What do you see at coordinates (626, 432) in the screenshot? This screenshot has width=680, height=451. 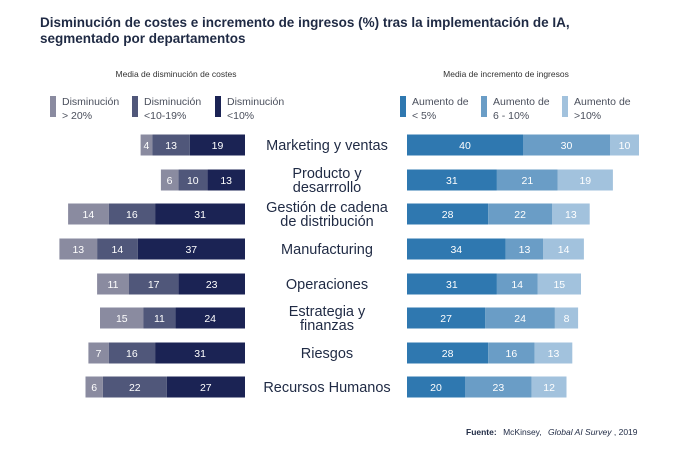 I see `source-year: , 2019` at bounding box center [626, 432].